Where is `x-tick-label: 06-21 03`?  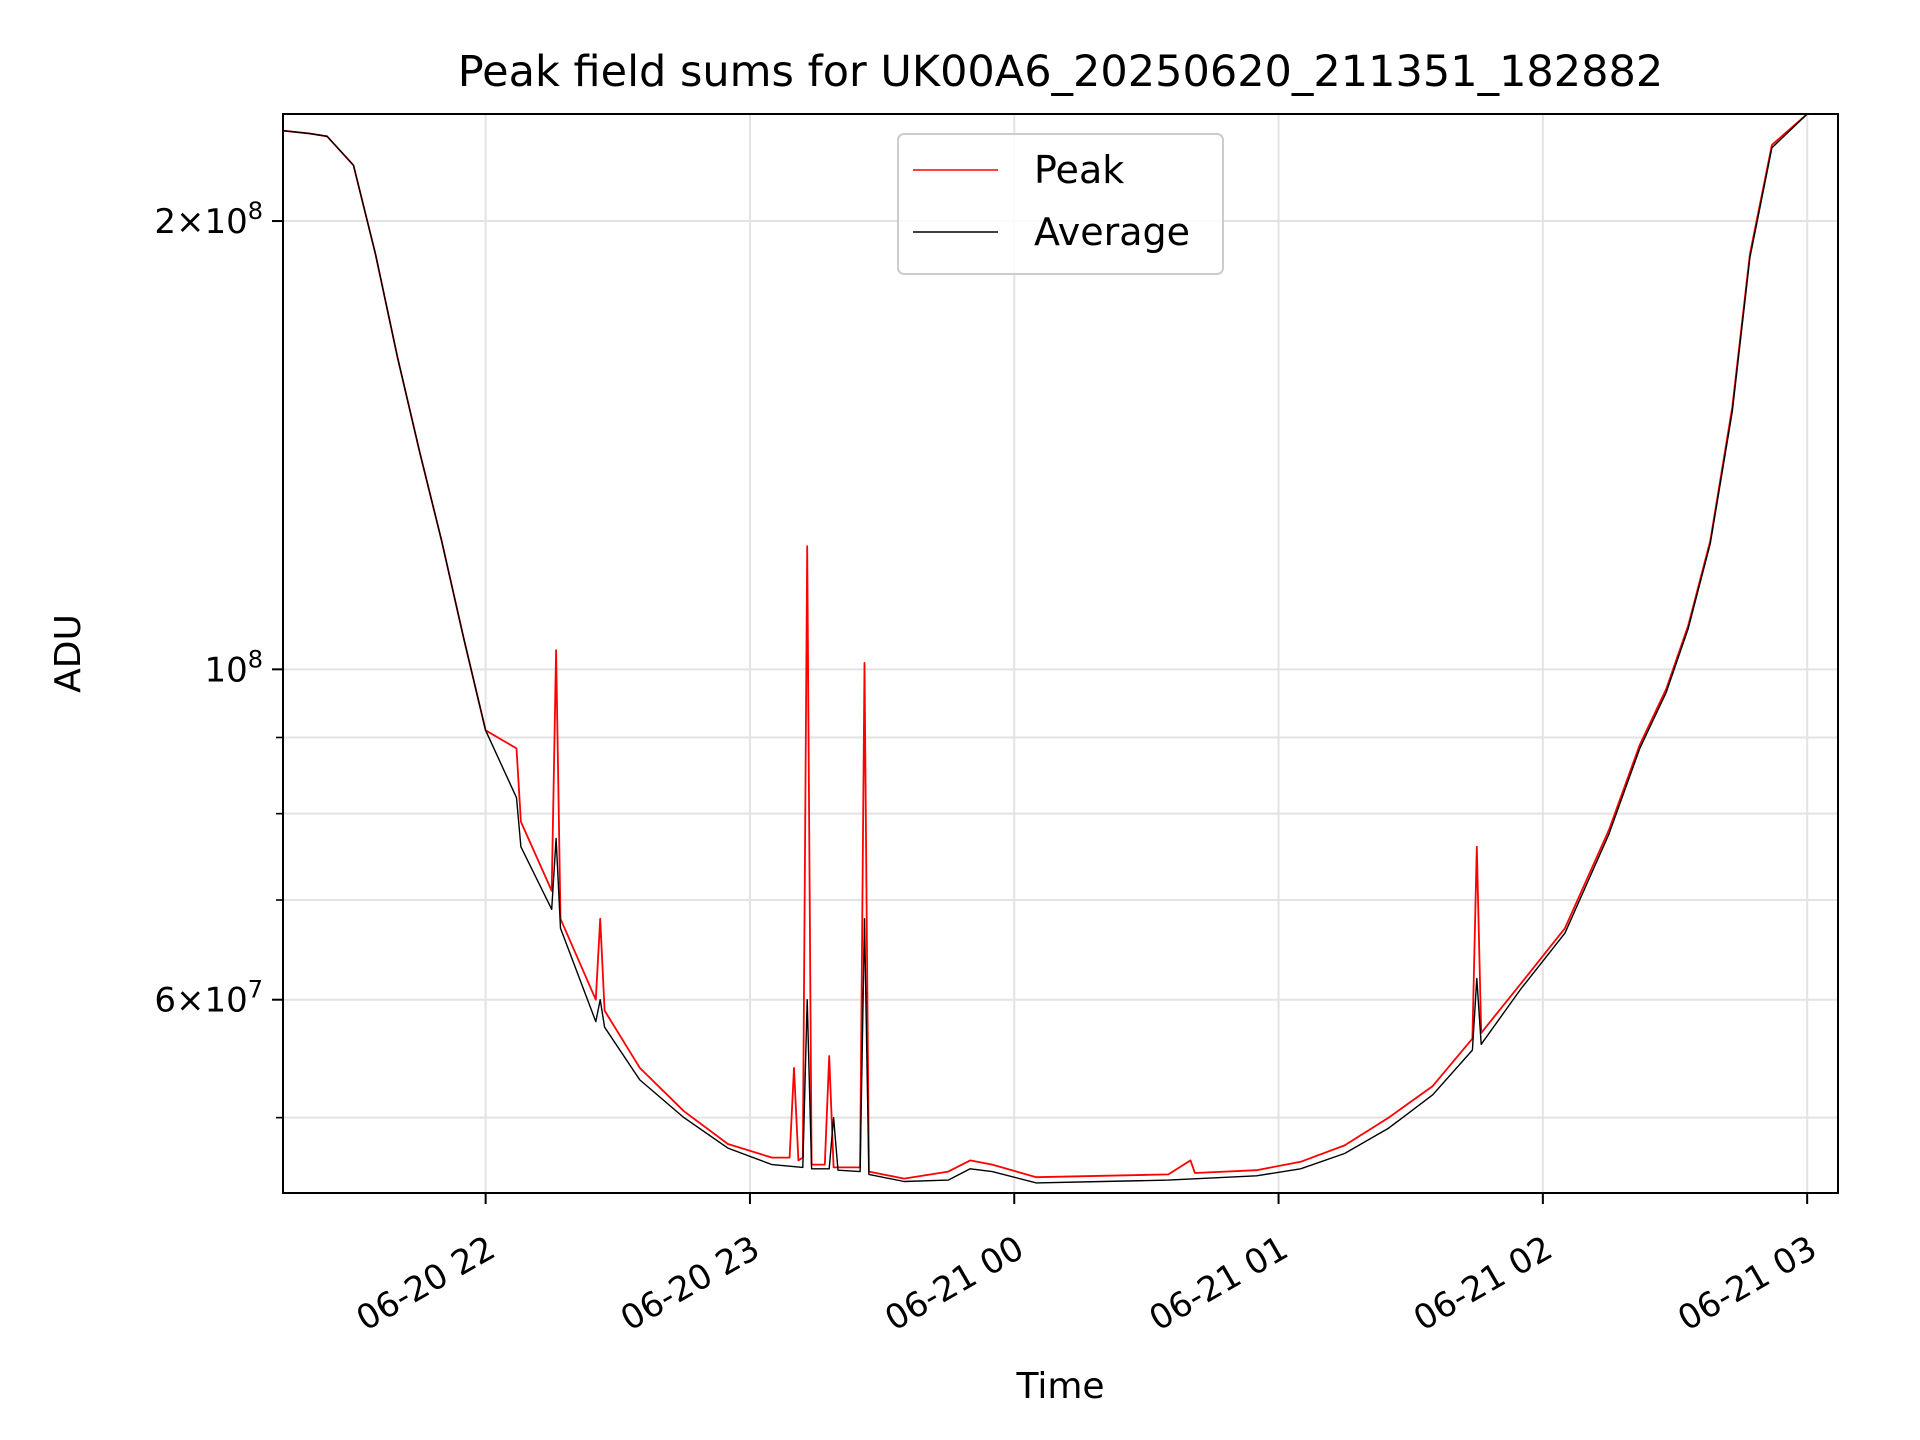
x-tick-label: 06-21 03 is located at coordinates (1747, 1283).